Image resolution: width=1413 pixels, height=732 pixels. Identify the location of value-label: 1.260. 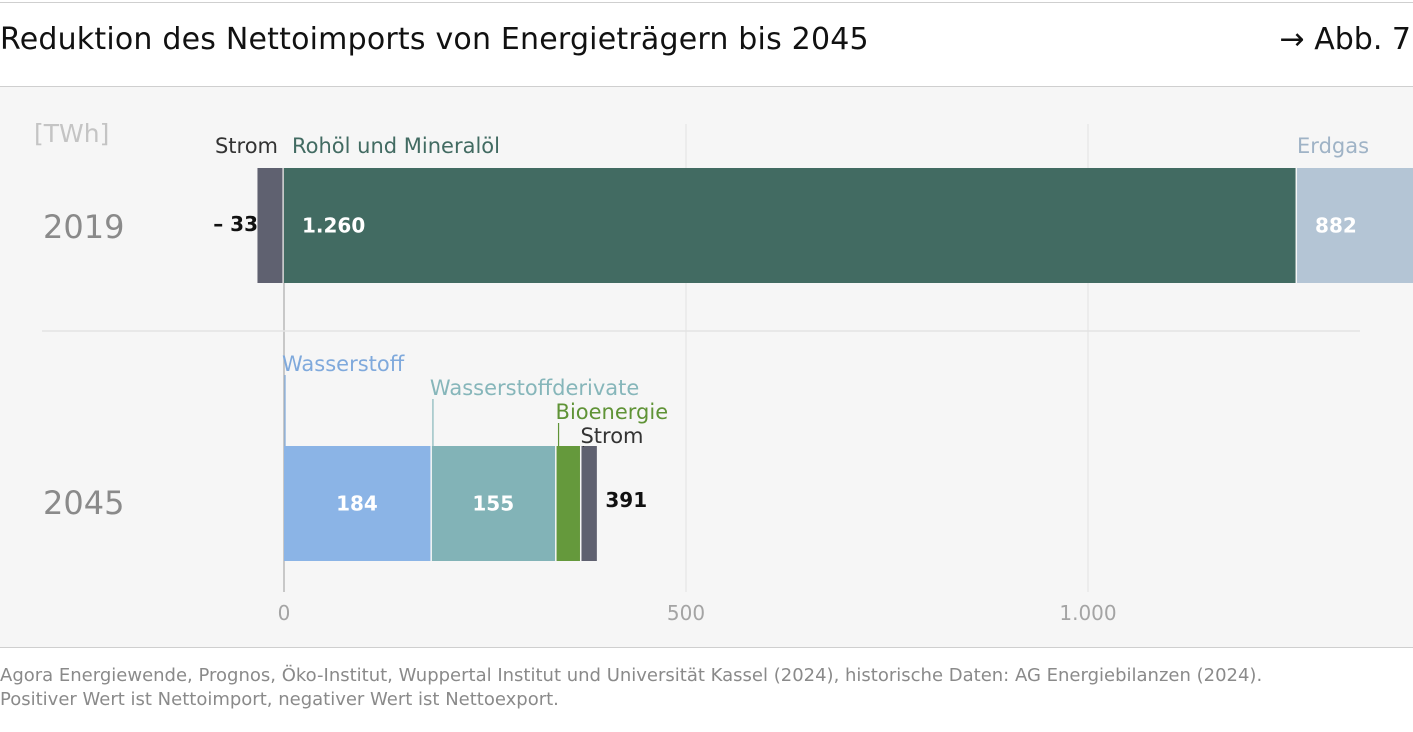
(333, 226).